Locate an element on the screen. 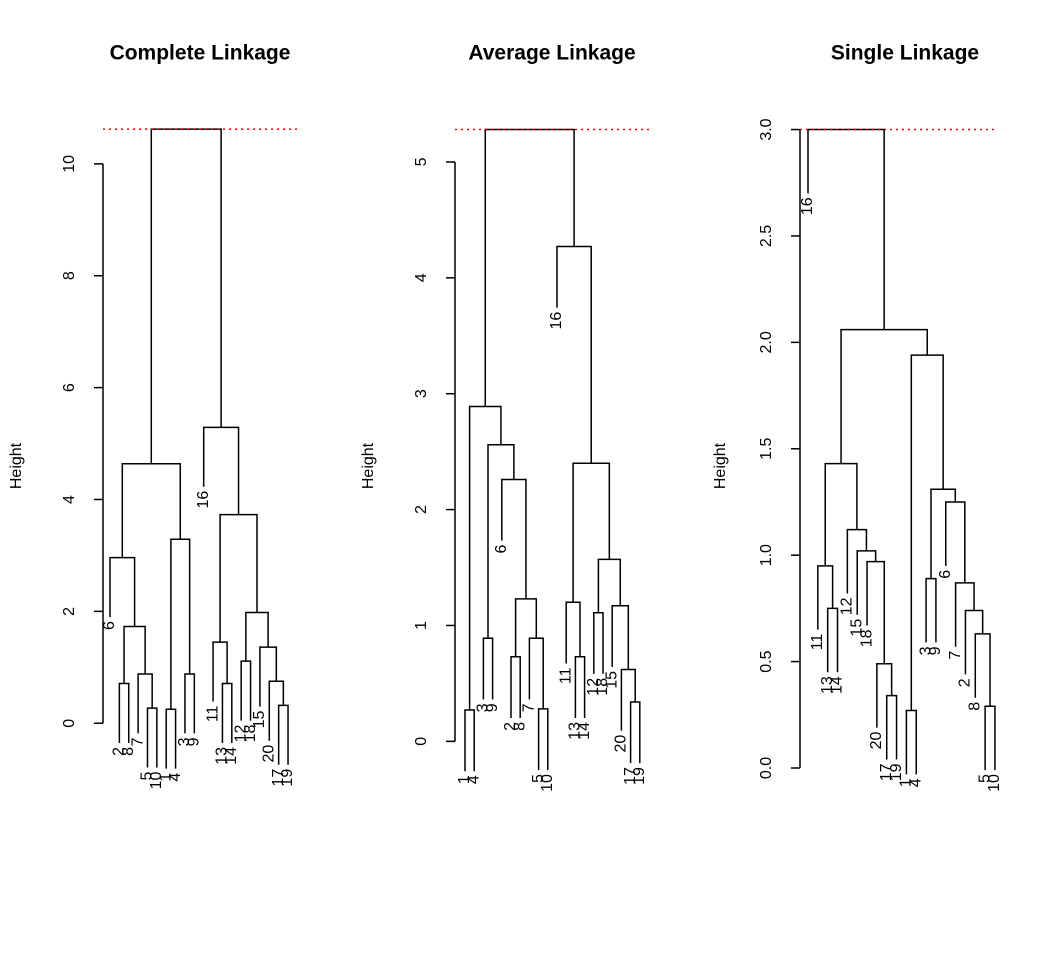 The width and height of the screenshot is (1056, 960). y-tick-label: 6 is located at coordinates (69, 387).